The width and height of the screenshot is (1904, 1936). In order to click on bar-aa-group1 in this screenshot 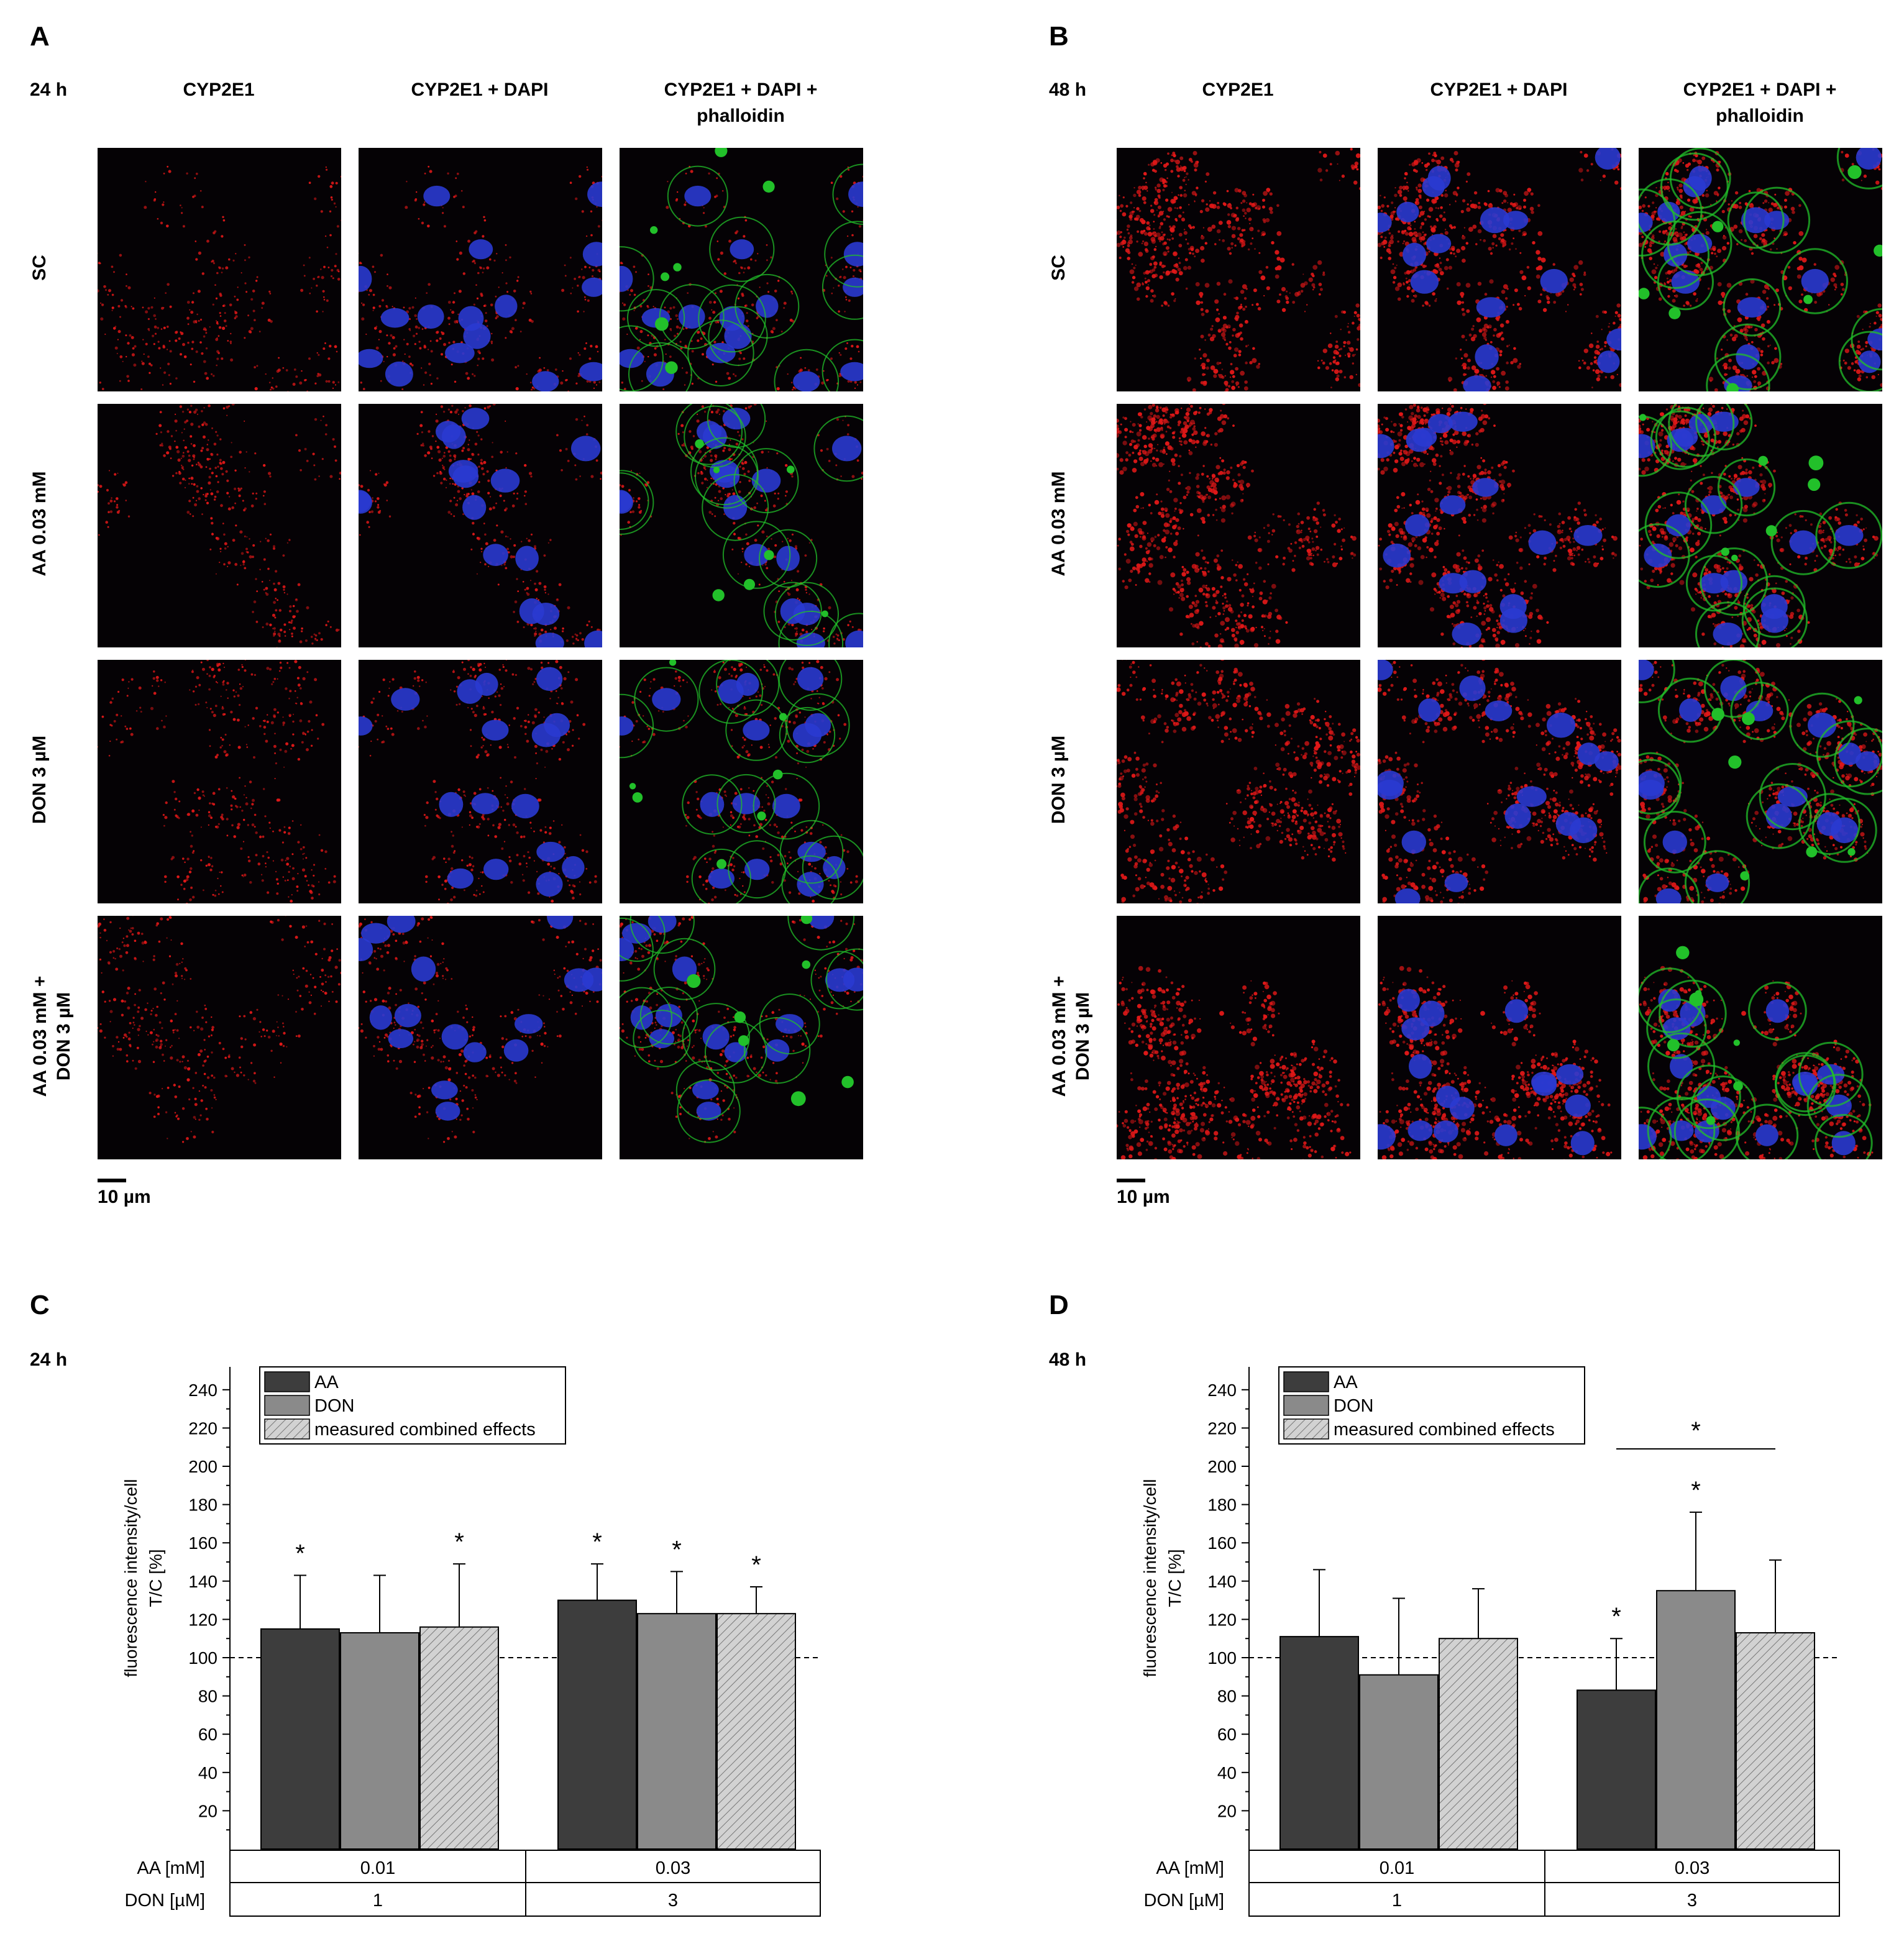, I will do `click(1319, 1743)`.